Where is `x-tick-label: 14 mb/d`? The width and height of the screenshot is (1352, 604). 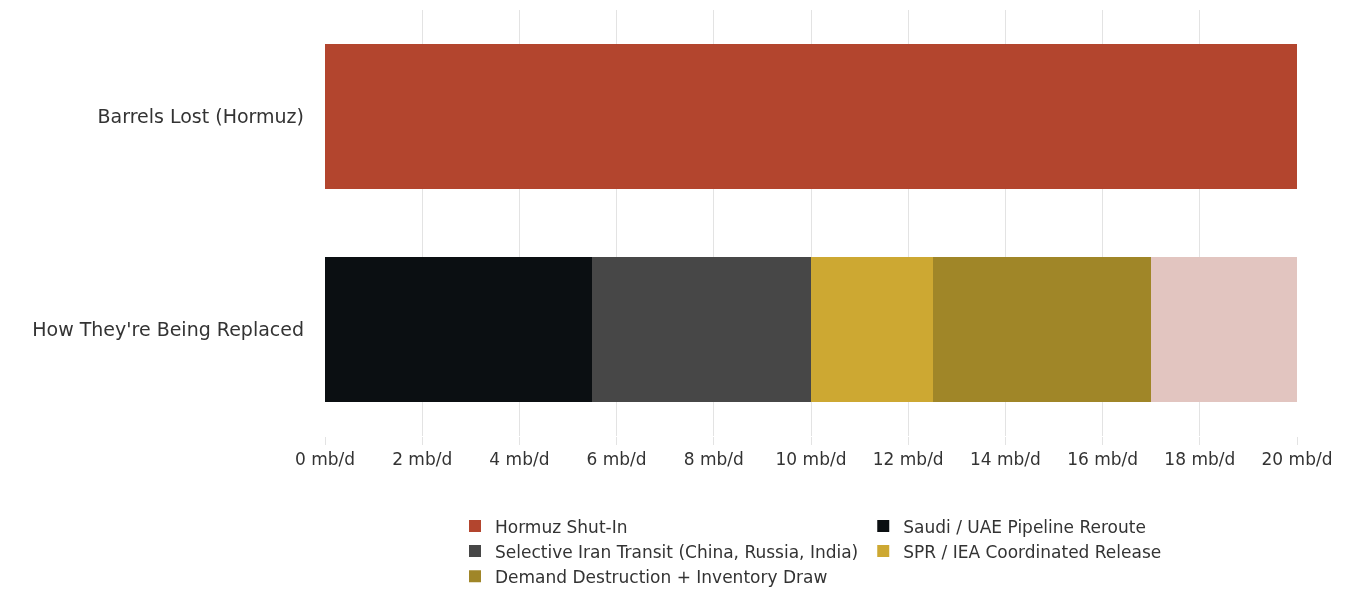 x-tick-label: 14 mb/d is located at coordinates (1005, 459).